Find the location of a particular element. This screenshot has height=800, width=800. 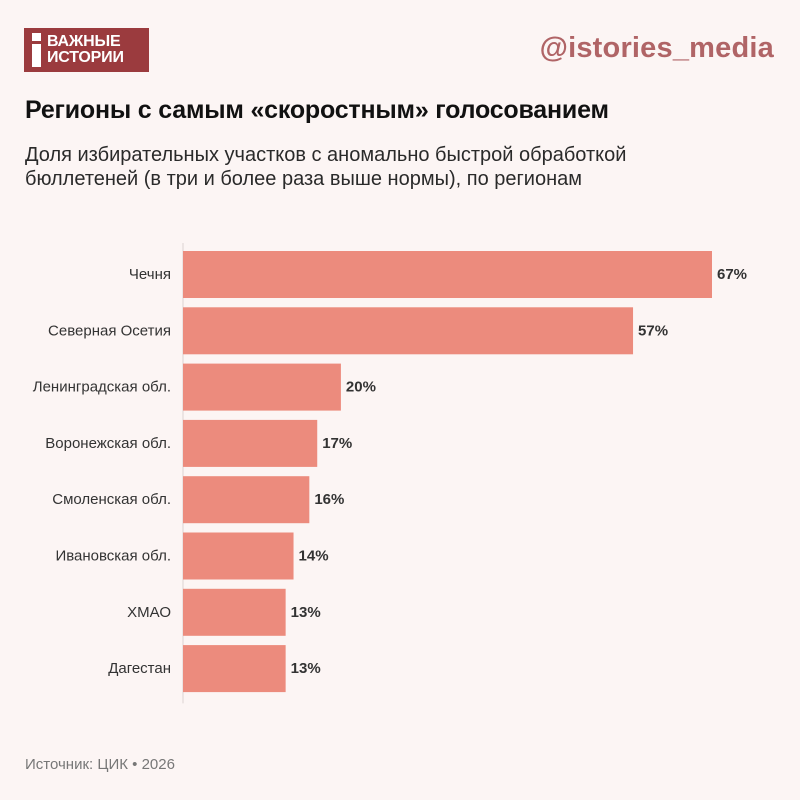

logo-text-line1: ВАЖНЫЕ is located at coordinates (84, 41).